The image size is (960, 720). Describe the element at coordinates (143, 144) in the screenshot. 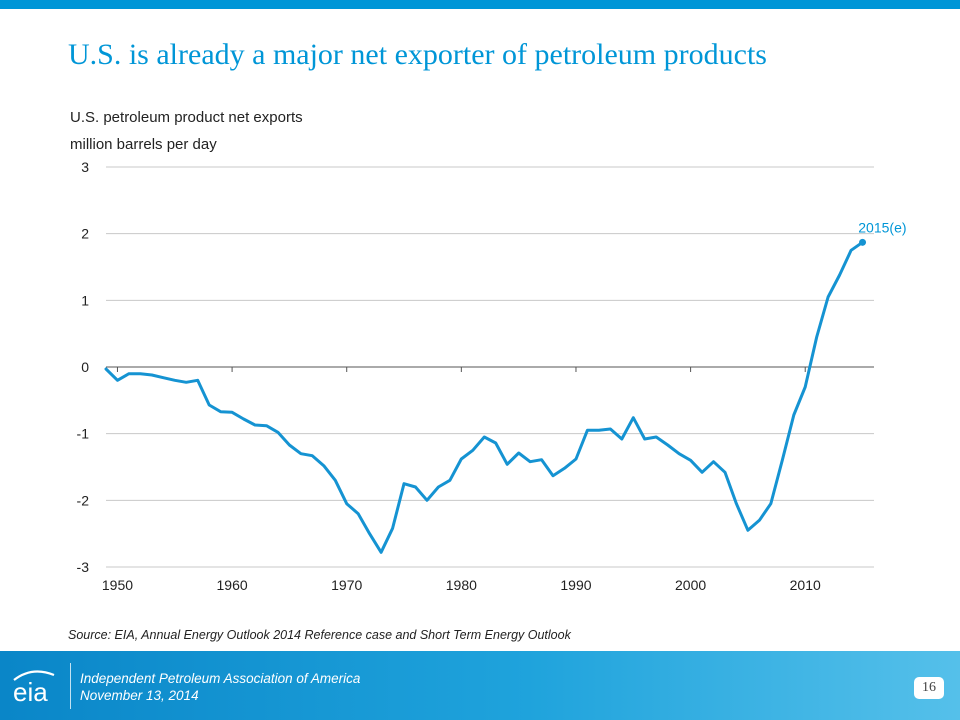

I see `chart-subtitle-line2: million barrels per day` at that location.